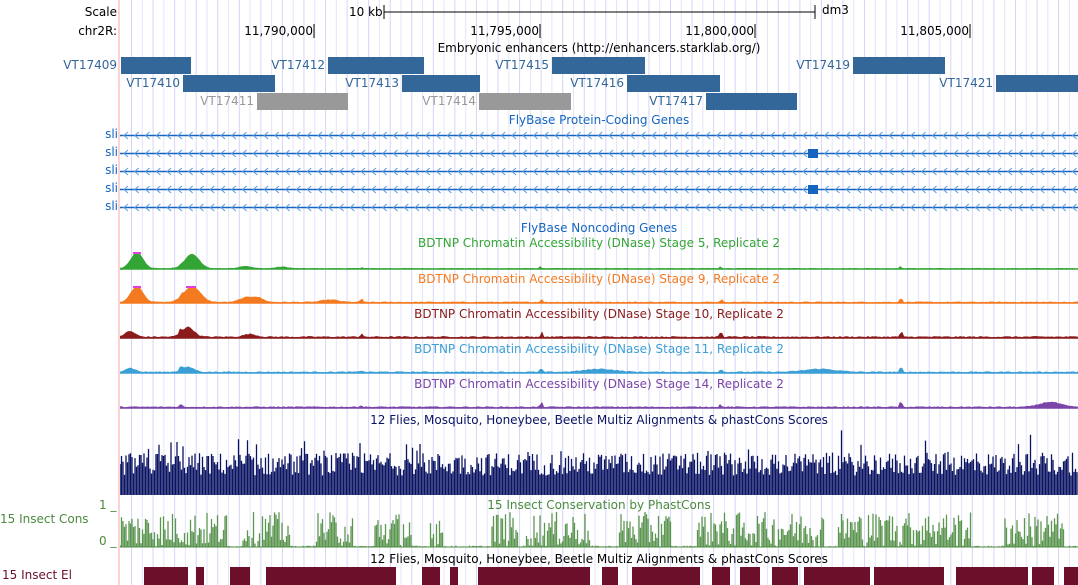 Image resolution: width=1078 pixels, height=585 pixels. I want to click on enhancer-label: VT17414, so click(449, 101).